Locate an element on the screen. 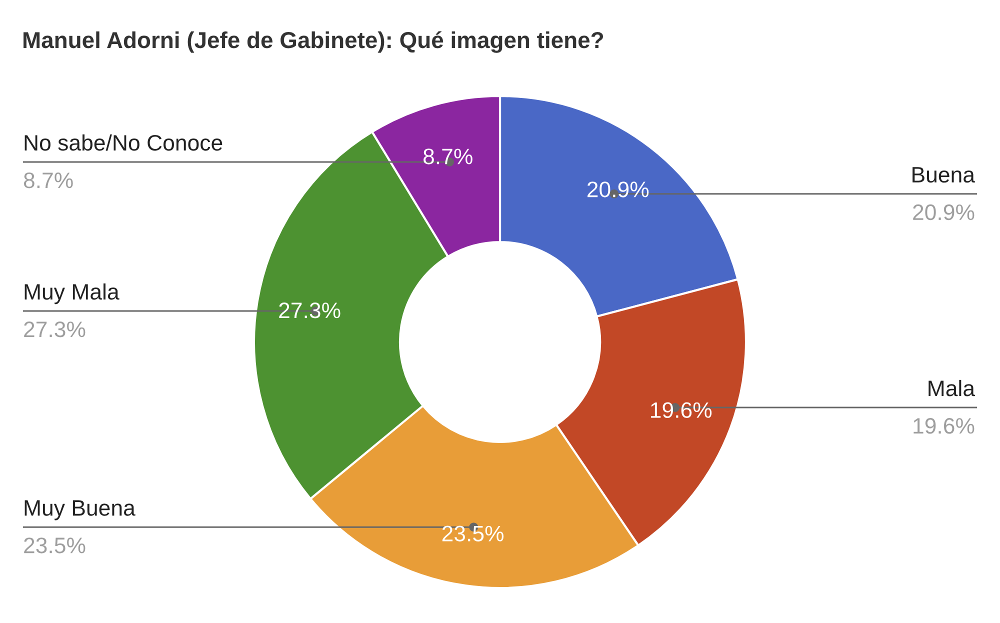 Image resolution: width=1000 pixels, height=623 pixels. data-label: 19.6% is located at coordinates (944, 426).